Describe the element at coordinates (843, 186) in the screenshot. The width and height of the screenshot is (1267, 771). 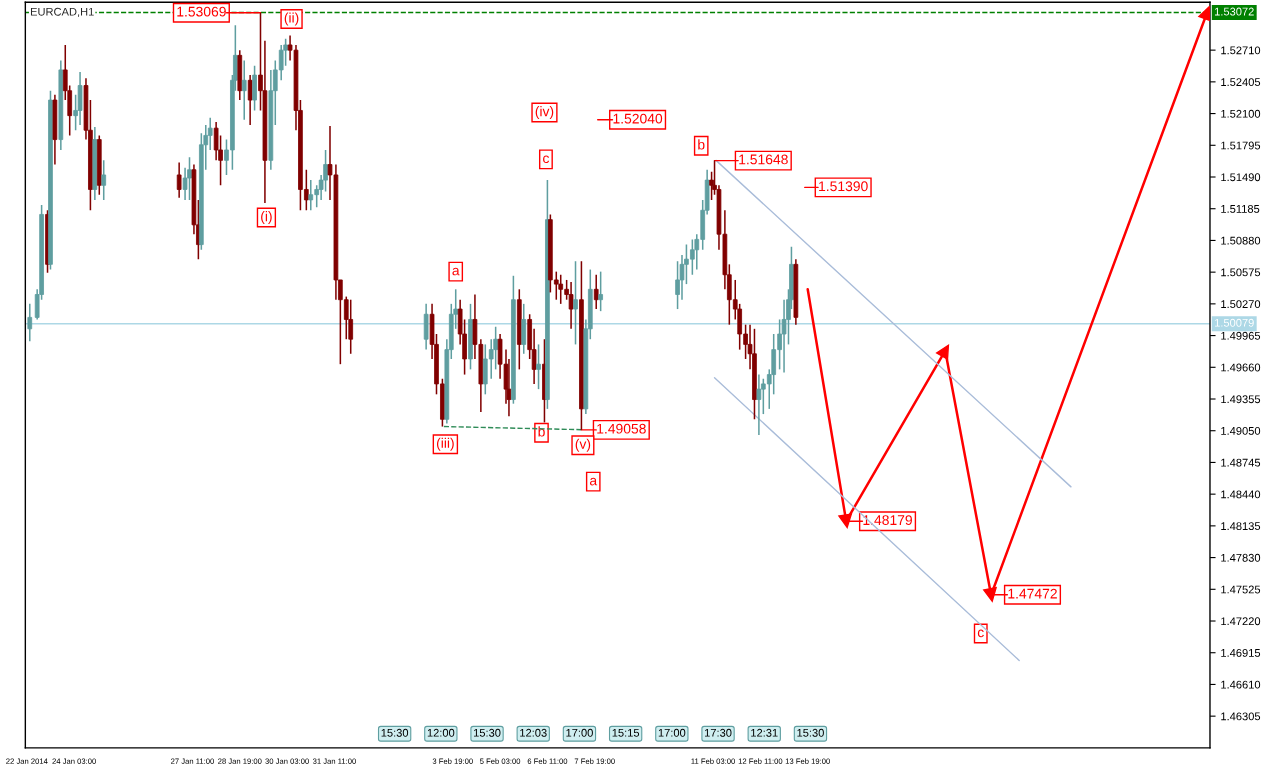
I see `annotation: 1.51390` at that location.